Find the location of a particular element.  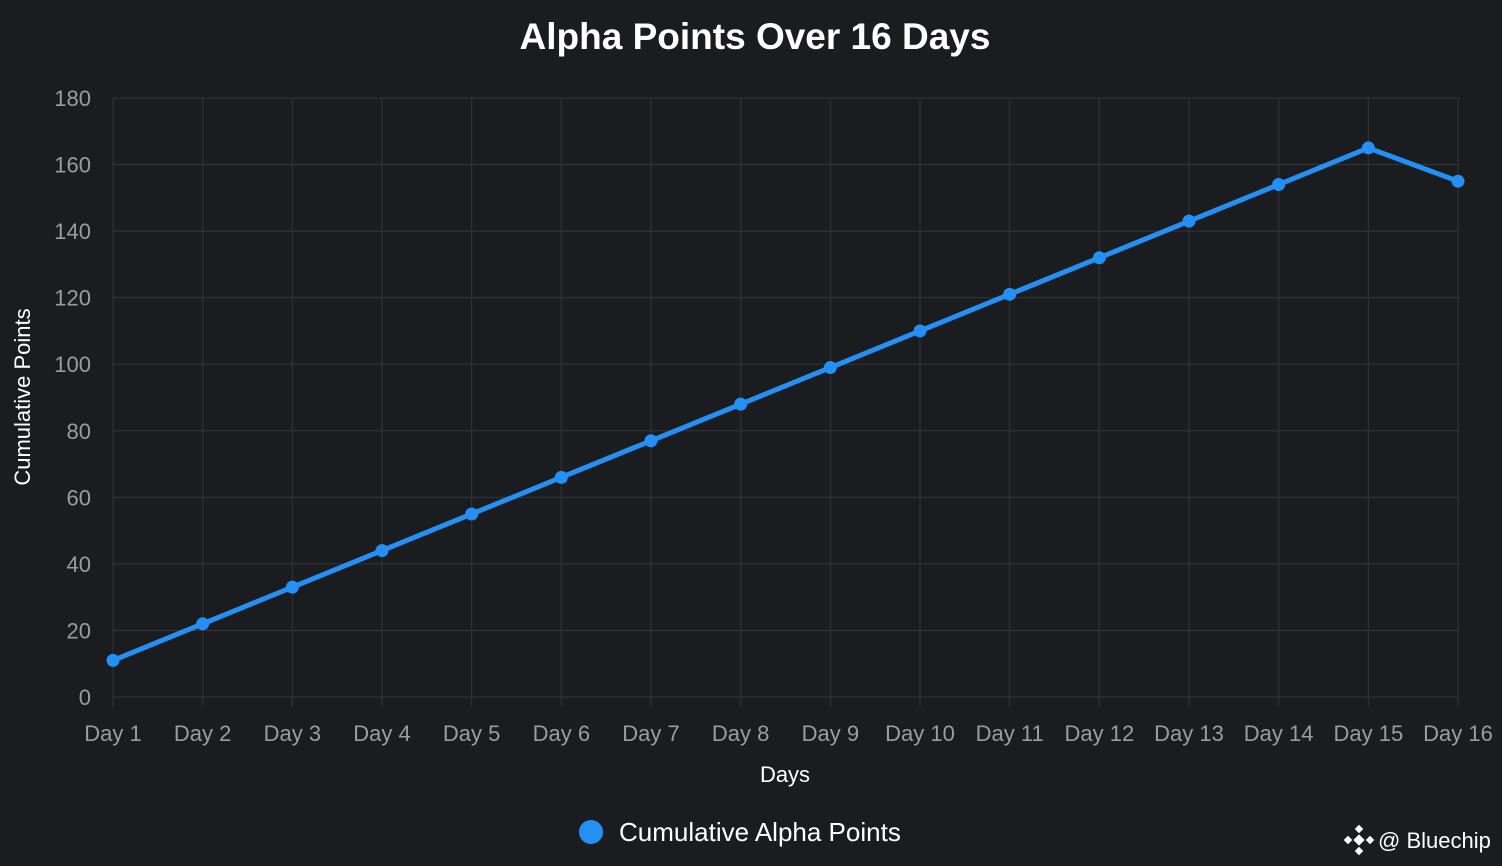

legend: Cumulative Alpha Points is located at coordinates (740, 832).